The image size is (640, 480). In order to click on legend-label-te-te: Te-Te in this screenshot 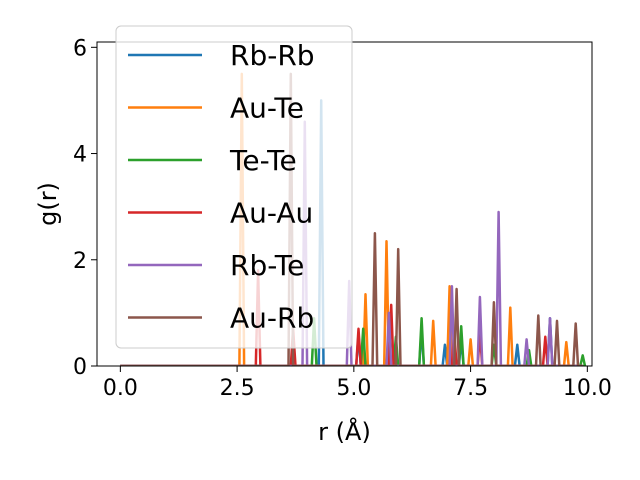, I will do `click(263, 160)`.